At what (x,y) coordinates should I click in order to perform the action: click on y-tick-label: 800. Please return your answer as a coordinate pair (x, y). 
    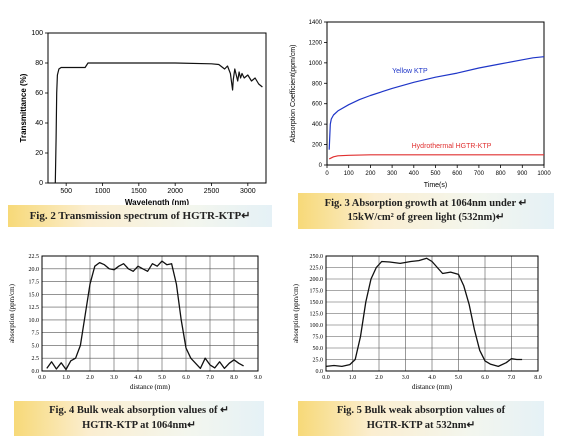
    Looking at the image, I should click on (317, 84).